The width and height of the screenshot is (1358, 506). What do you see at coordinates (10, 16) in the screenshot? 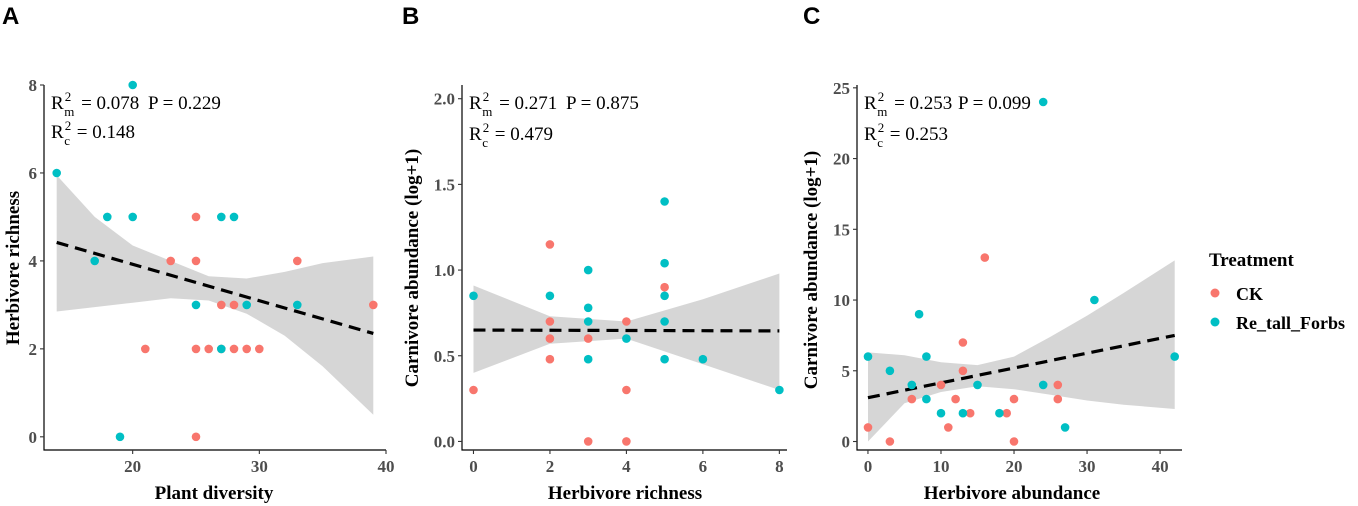
I see `panel-letter-a: A` at bounding box center [10, 16].